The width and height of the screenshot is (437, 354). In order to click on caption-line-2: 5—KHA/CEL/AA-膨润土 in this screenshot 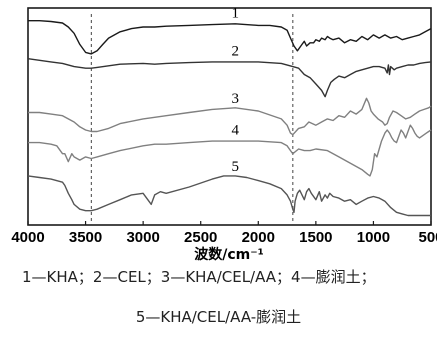, I will do `click(218, 317)`.